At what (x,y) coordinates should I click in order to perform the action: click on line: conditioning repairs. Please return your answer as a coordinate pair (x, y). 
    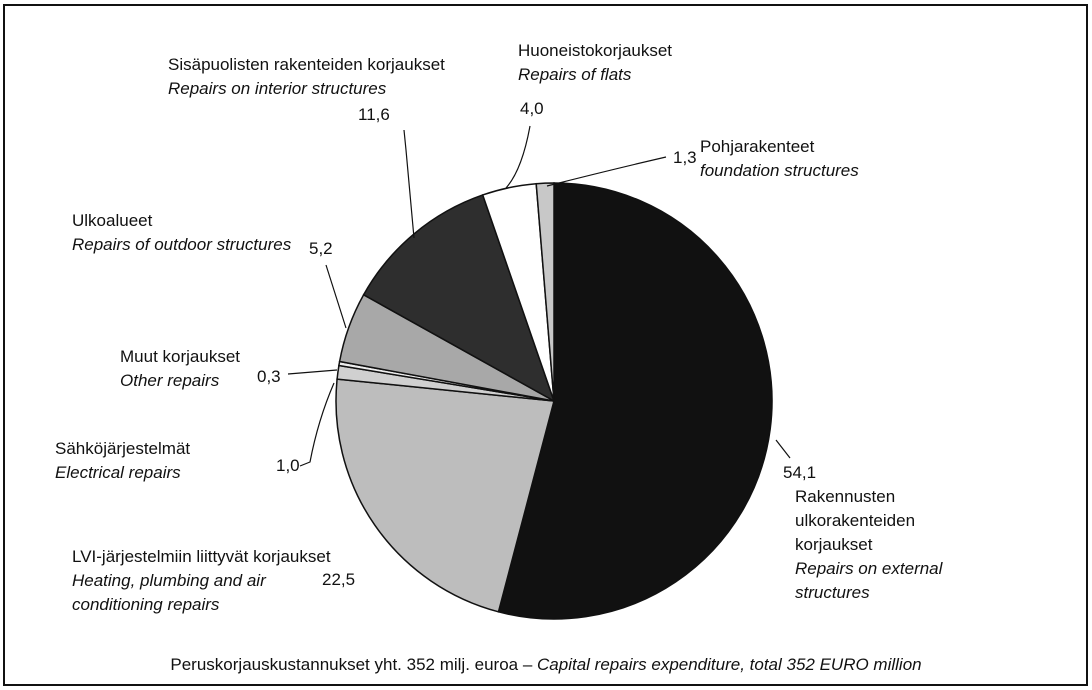
    Looking at the image, I should click on (146, 604).